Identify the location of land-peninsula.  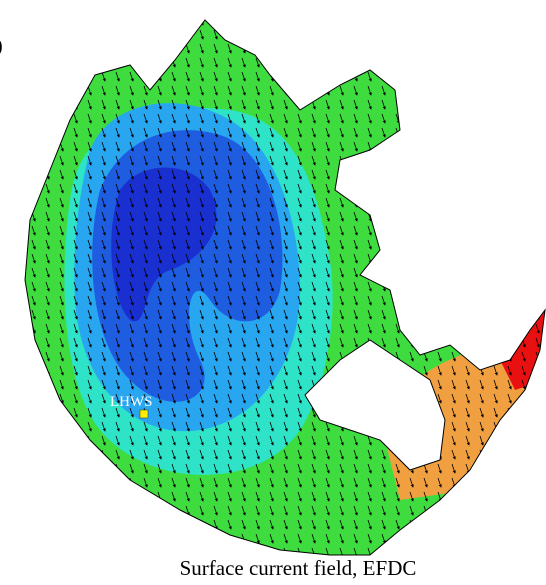
(375, 405).